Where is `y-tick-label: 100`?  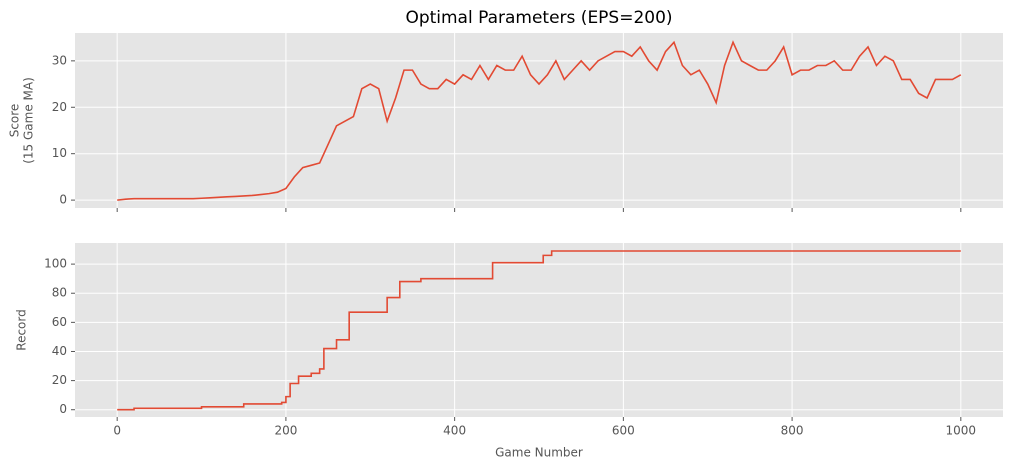 y-tick-label: 100 is located at coordinates (55, 264).